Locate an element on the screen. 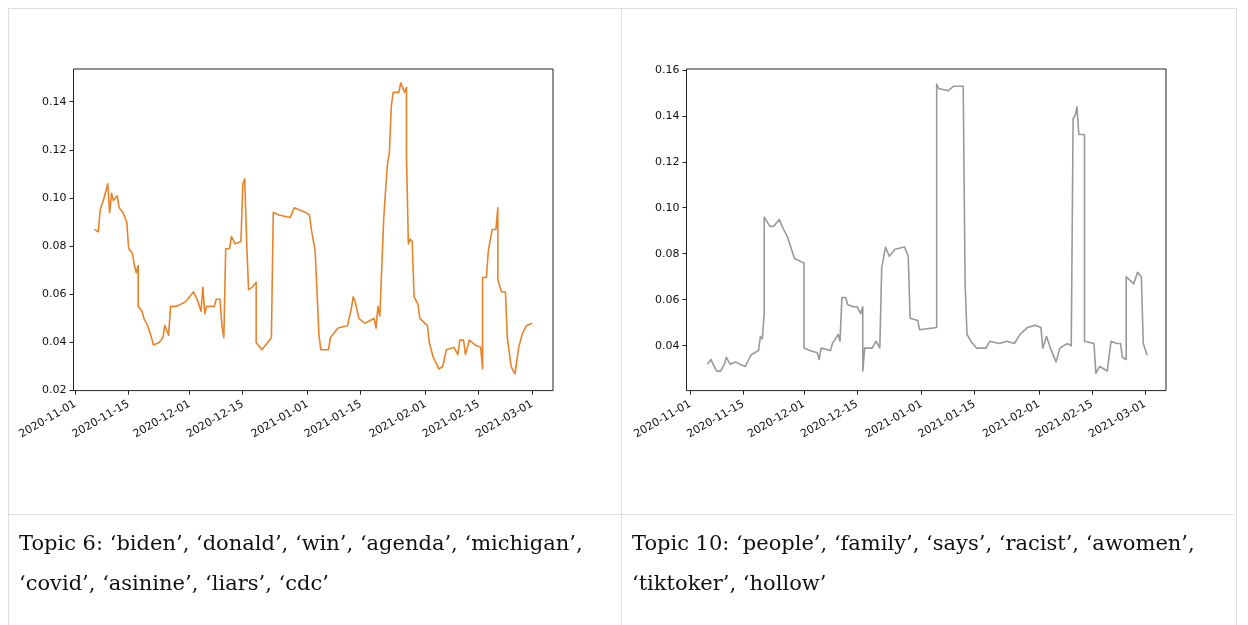 This screenshot has height=625, width=1248. text: Topic 6: ‘biden’, ‘donald’, ‘win’, ‘agenda’, ‘michigan’, ‘covid’, ‘asinine’, ‘liars’, ‘cdc’ is located at coordinates (301, 563).